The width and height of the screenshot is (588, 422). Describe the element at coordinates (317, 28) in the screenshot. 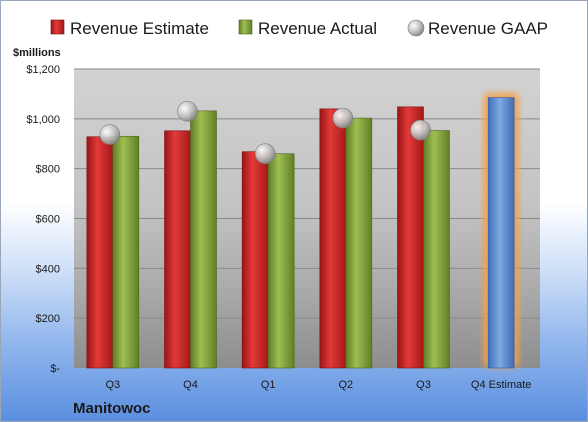

I see `legend-label: Revenue Actual` at that location.